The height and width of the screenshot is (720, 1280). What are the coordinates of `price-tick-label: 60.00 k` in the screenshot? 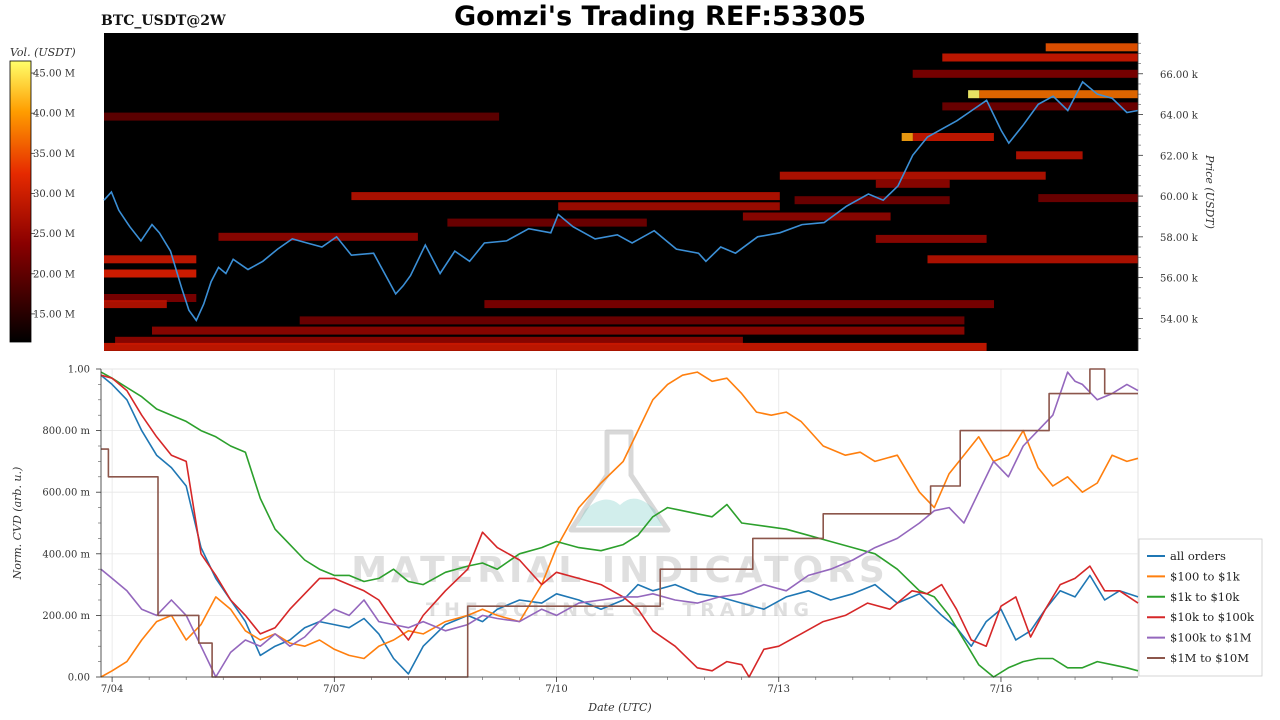 It's located at (1179, 197).